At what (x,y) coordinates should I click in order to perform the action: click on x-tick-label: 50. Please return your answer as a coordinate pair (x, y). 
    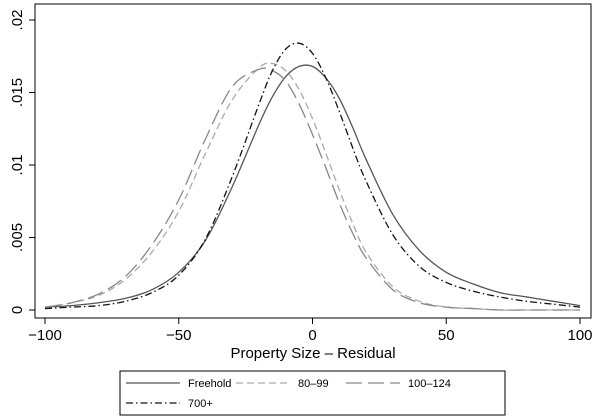
    Looking at the image, I should click on (446, 335).